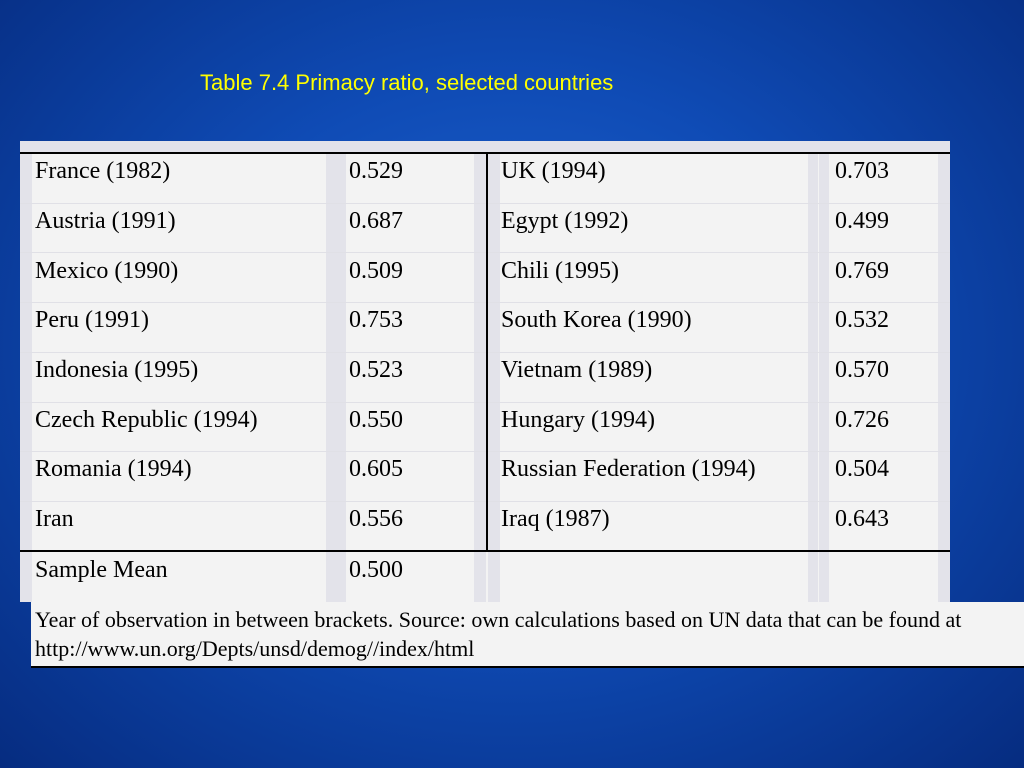 This screenshot has height=768, width=1024. What do you see at coordinates (376, 519) in the screenshot?
I see `value-cell: 0.556` at bounding box center [376, 519].